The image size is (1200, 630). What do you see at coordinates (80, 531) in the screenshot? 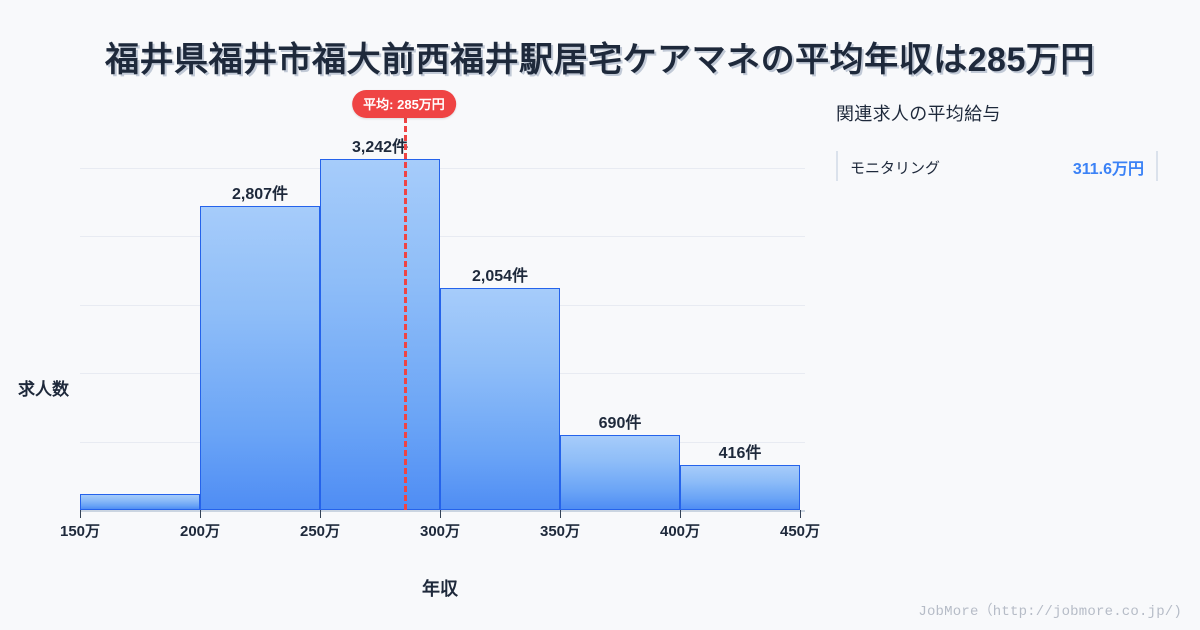
I see `x-axis-tick-label: 150万` at bounding box center [80, 531].